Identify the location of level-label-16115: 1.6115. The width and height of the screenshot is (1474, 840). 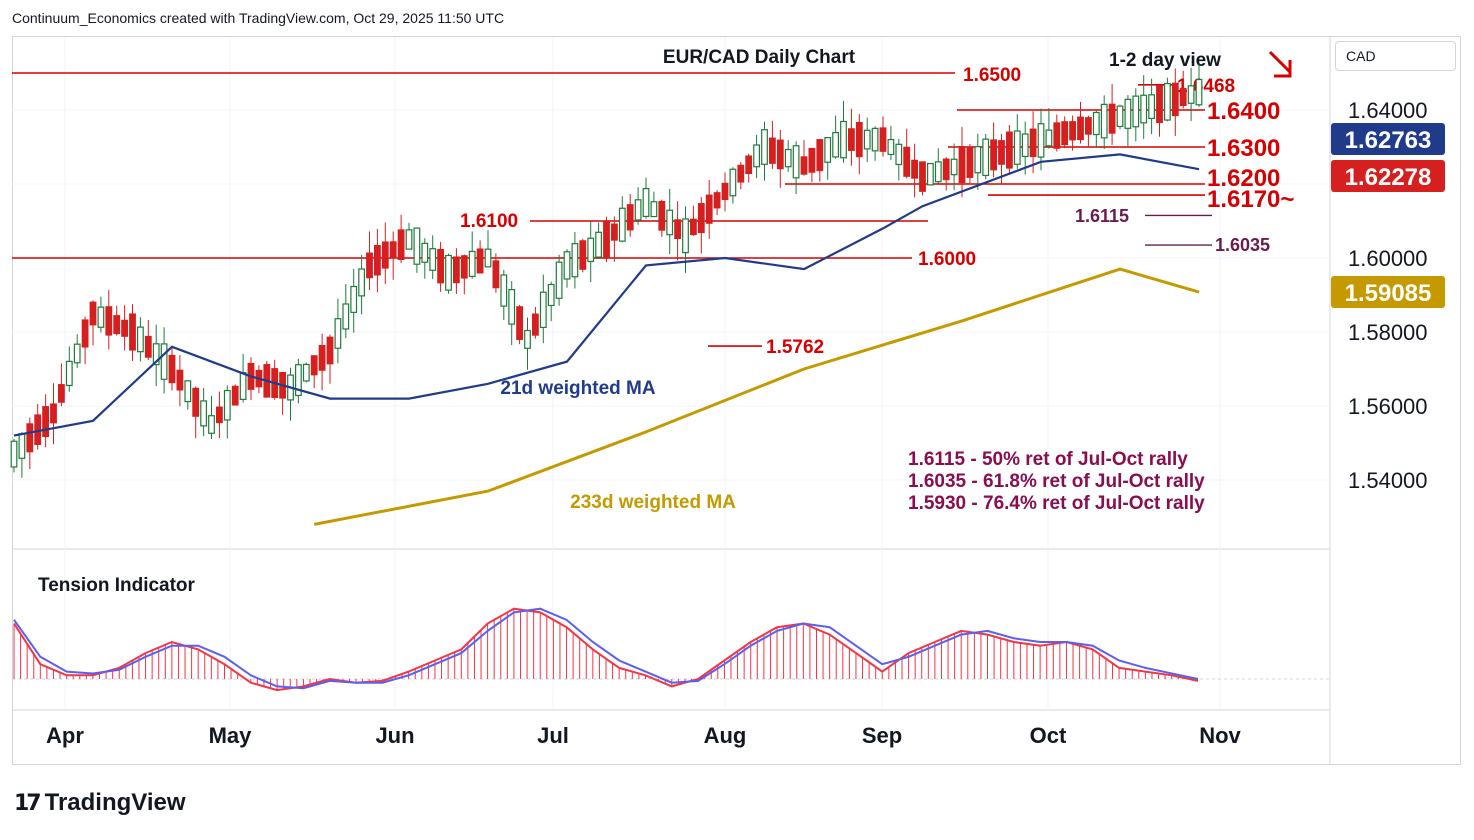
(1102, 216).